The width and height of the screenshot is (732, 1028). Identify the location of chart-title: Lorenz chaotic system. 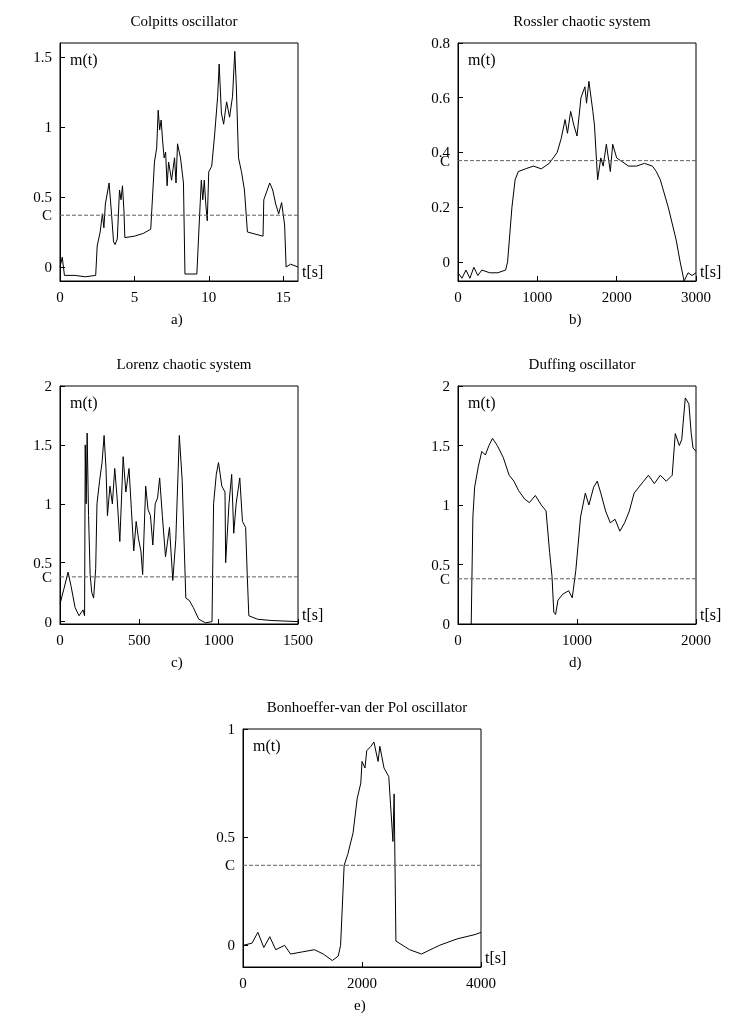
(184, 363).